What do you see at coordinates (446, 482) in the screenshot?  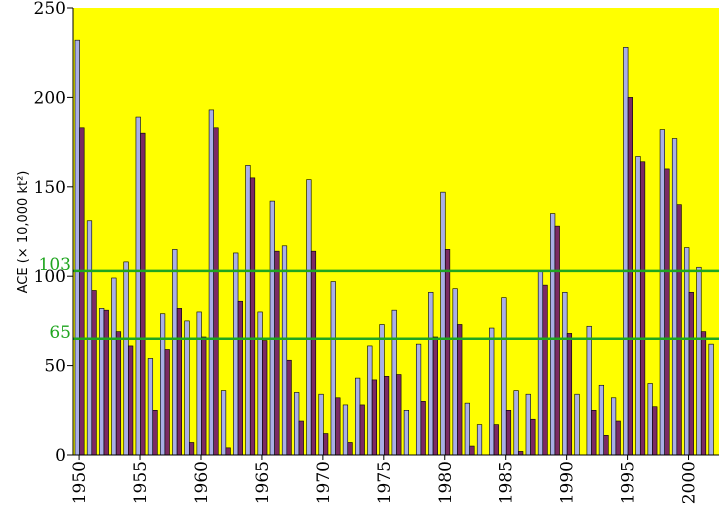 I see `x-tick-label: 1980` at bounding box center [446, 482].